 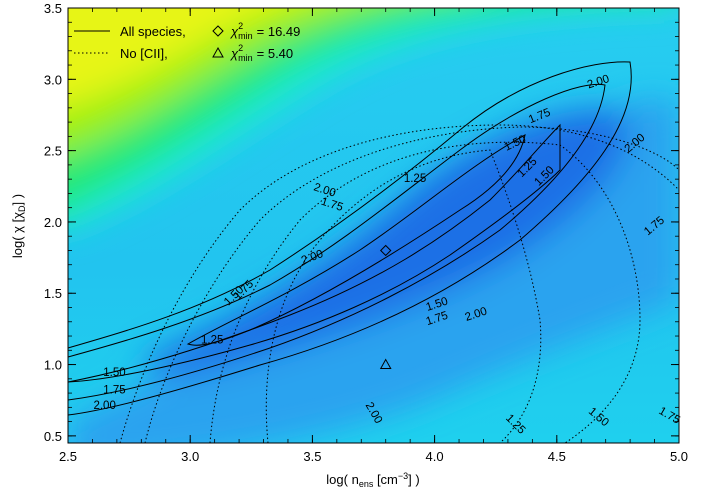 I want to click on legend-triangle-marker, so click(x=218, y=52).